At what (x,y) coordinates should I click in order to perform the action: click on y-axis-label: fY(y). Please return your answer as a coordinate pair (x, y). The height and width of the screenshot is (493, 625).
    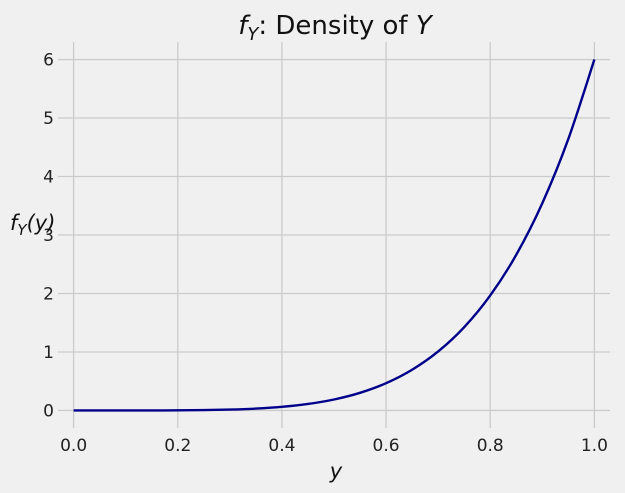
    Looking at the image, I should click on (32, 225).